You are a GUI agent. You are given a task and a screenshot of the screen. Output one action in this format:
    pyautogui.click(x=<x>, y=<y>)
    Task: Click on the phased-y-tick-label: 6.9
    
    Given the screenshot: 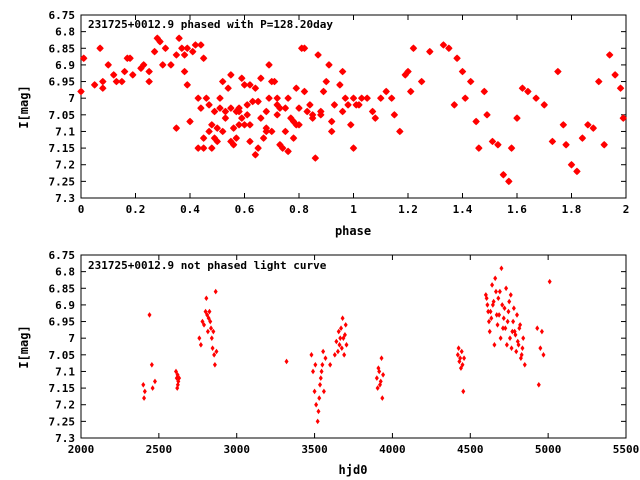 What is the action you would take?
    pyautogui.click(x=65, y=65)
    